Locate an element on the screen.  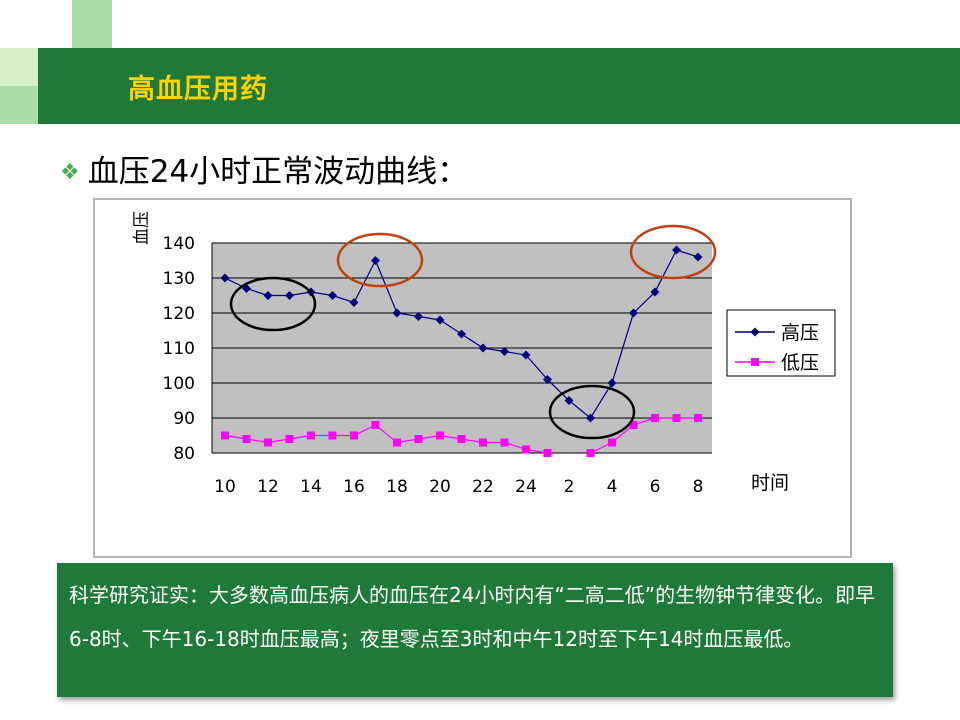
legend-box is located at coordinates (781, 343).